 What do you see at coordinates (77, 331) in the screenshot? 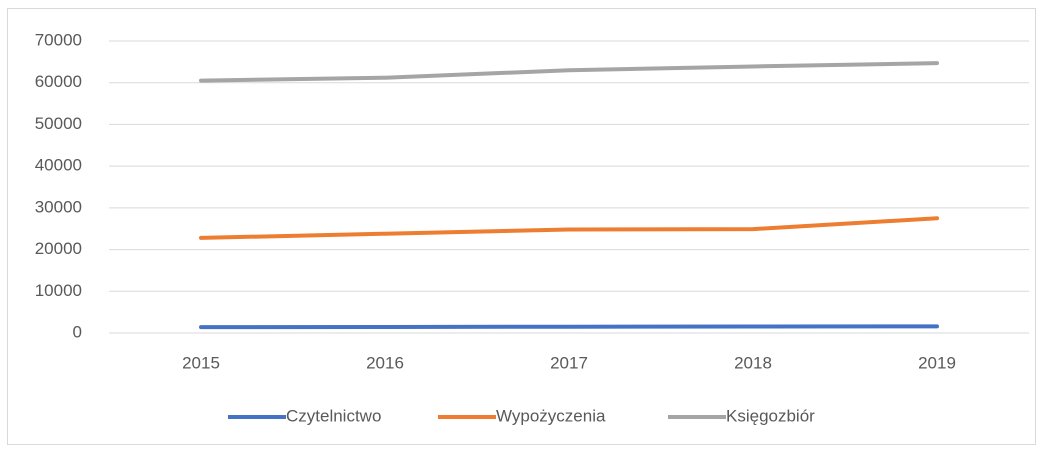
I see `y-tick-label: 0` at bounding box center [77, 331].